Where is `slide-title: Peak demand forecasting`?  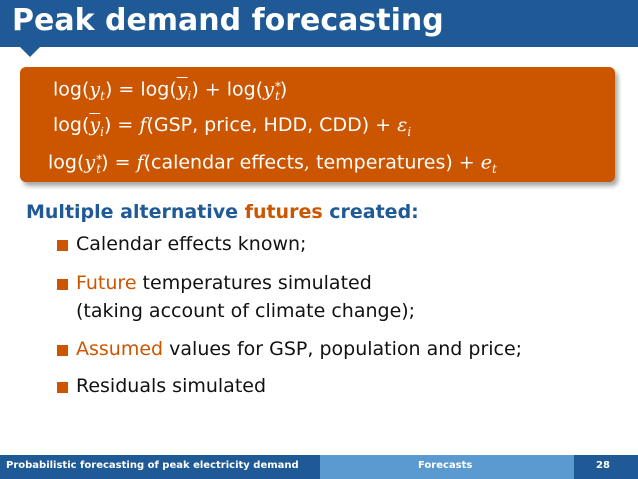
slide-title: Peak demand forecasting is located at coordinates (228, 20).